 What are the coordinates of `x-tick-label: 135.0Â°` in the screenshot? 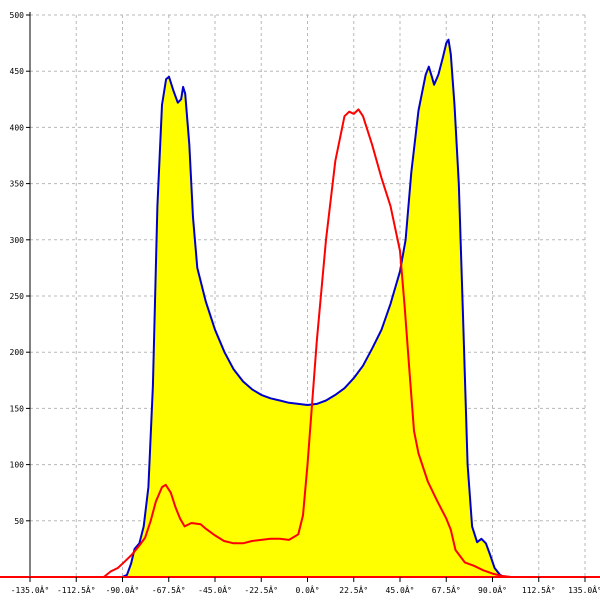 It's located at (584, 589).